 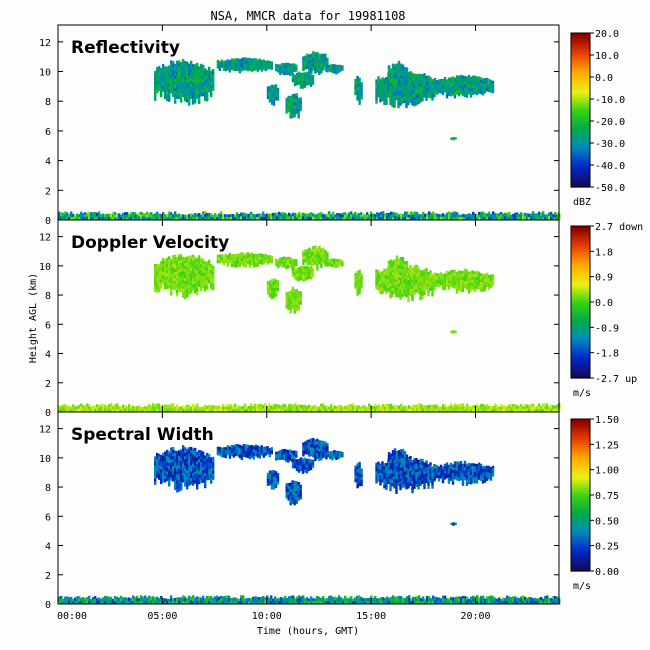 What do you see at coordinates (45, 43) in the screenshot?
I see `y-tick-label: 12` at bounding box center [45, 43].